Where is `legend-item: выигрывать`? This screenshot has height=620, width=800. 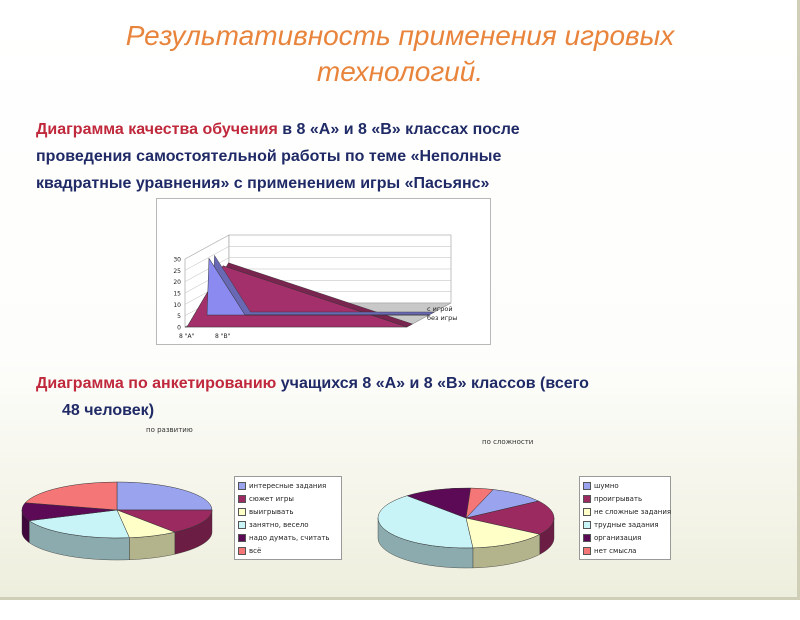 legend-item: выигрывать is located at coordinates (288, 511).